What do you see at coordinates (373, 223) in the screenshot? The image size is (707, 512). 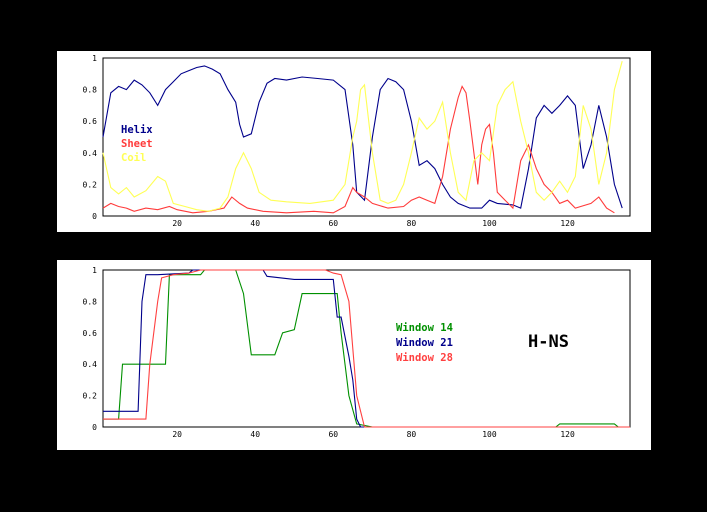 I see `top-x-tick-labels: 20 40 60 80 100 120` at bounding box center [373, 223].